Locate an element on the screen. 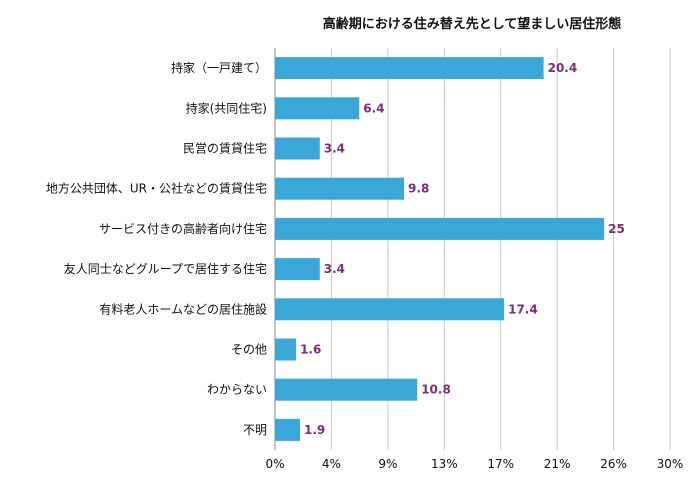  category-label: 持家（一戸建て） is located at coordinates (219, 67).